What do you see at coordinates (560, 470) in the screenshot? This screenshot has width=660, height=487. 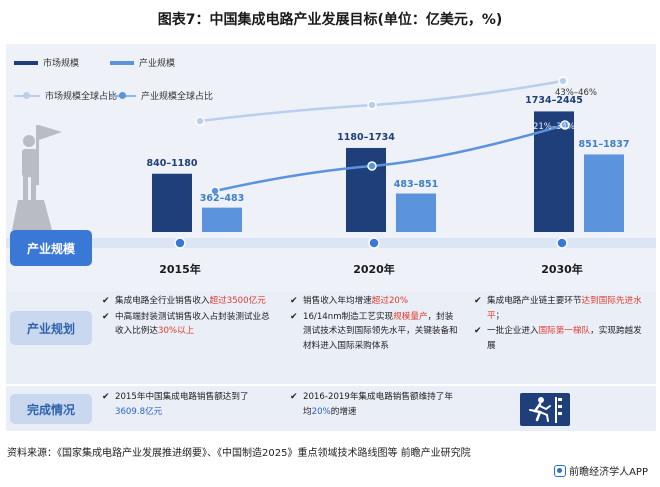 I see `qianzhan-logo-icon` at bounding box center [560, 470].